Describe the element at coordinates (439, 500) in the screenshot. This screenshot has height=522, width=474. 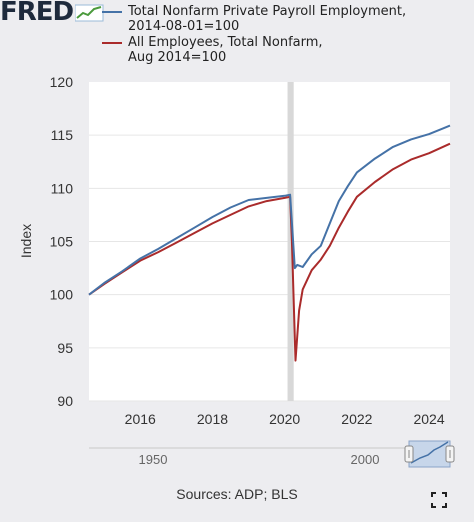
I see `fullscreen-icon` at that location.